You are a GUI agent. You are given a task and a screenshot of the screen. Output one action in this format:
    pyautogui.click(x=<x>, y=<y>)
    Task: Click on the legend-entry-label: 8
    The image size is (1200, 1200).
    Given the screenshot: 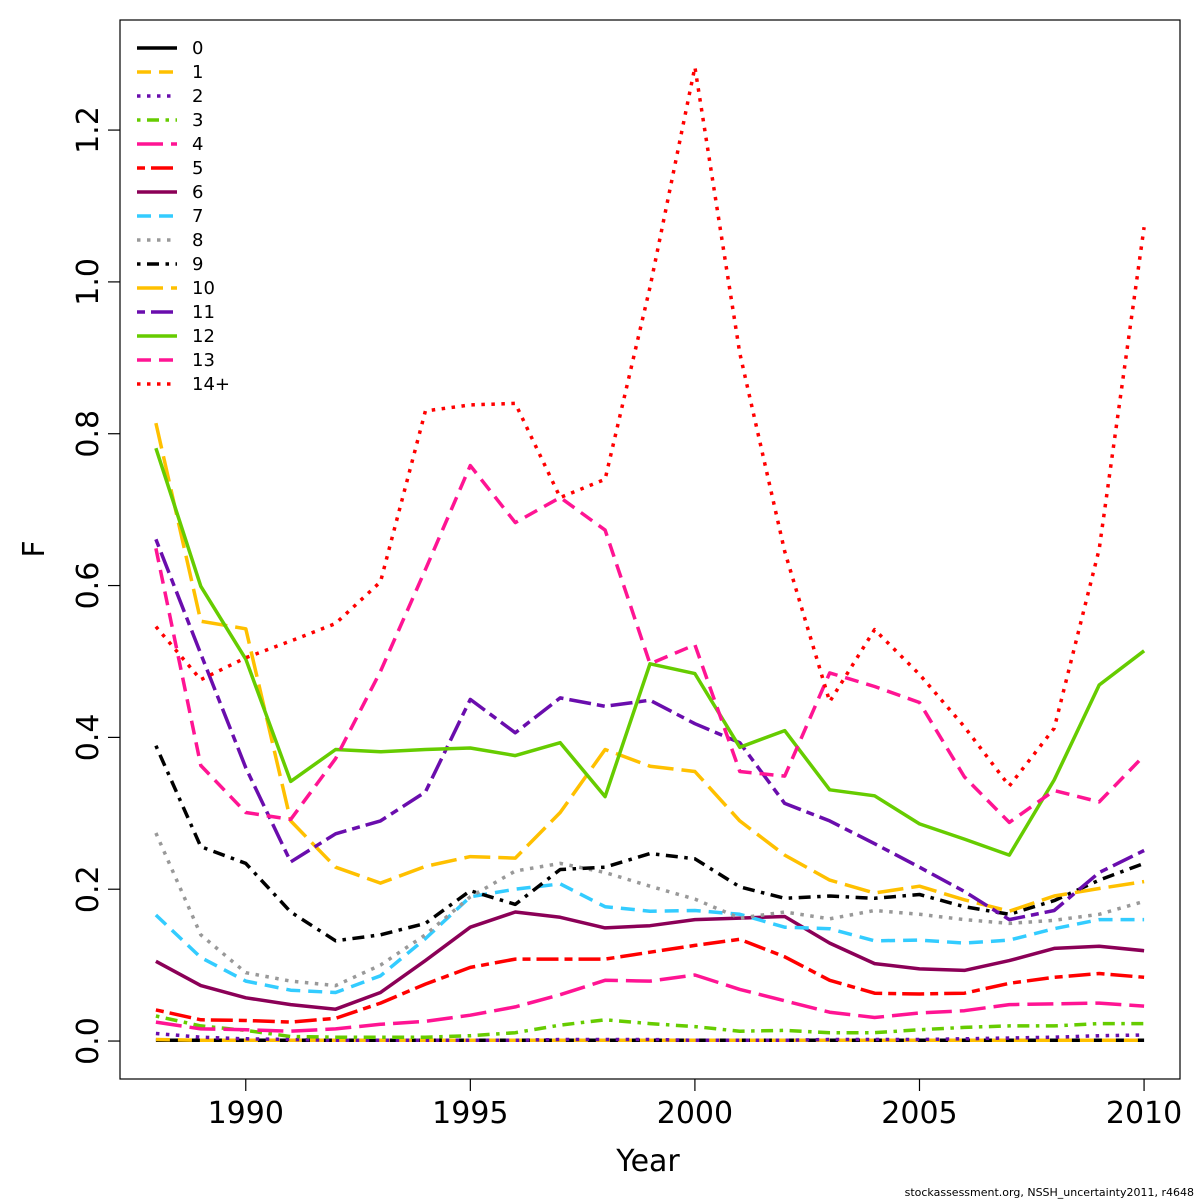 What is the action you would take?
    pyautogui.click(x=197, y=240)
    